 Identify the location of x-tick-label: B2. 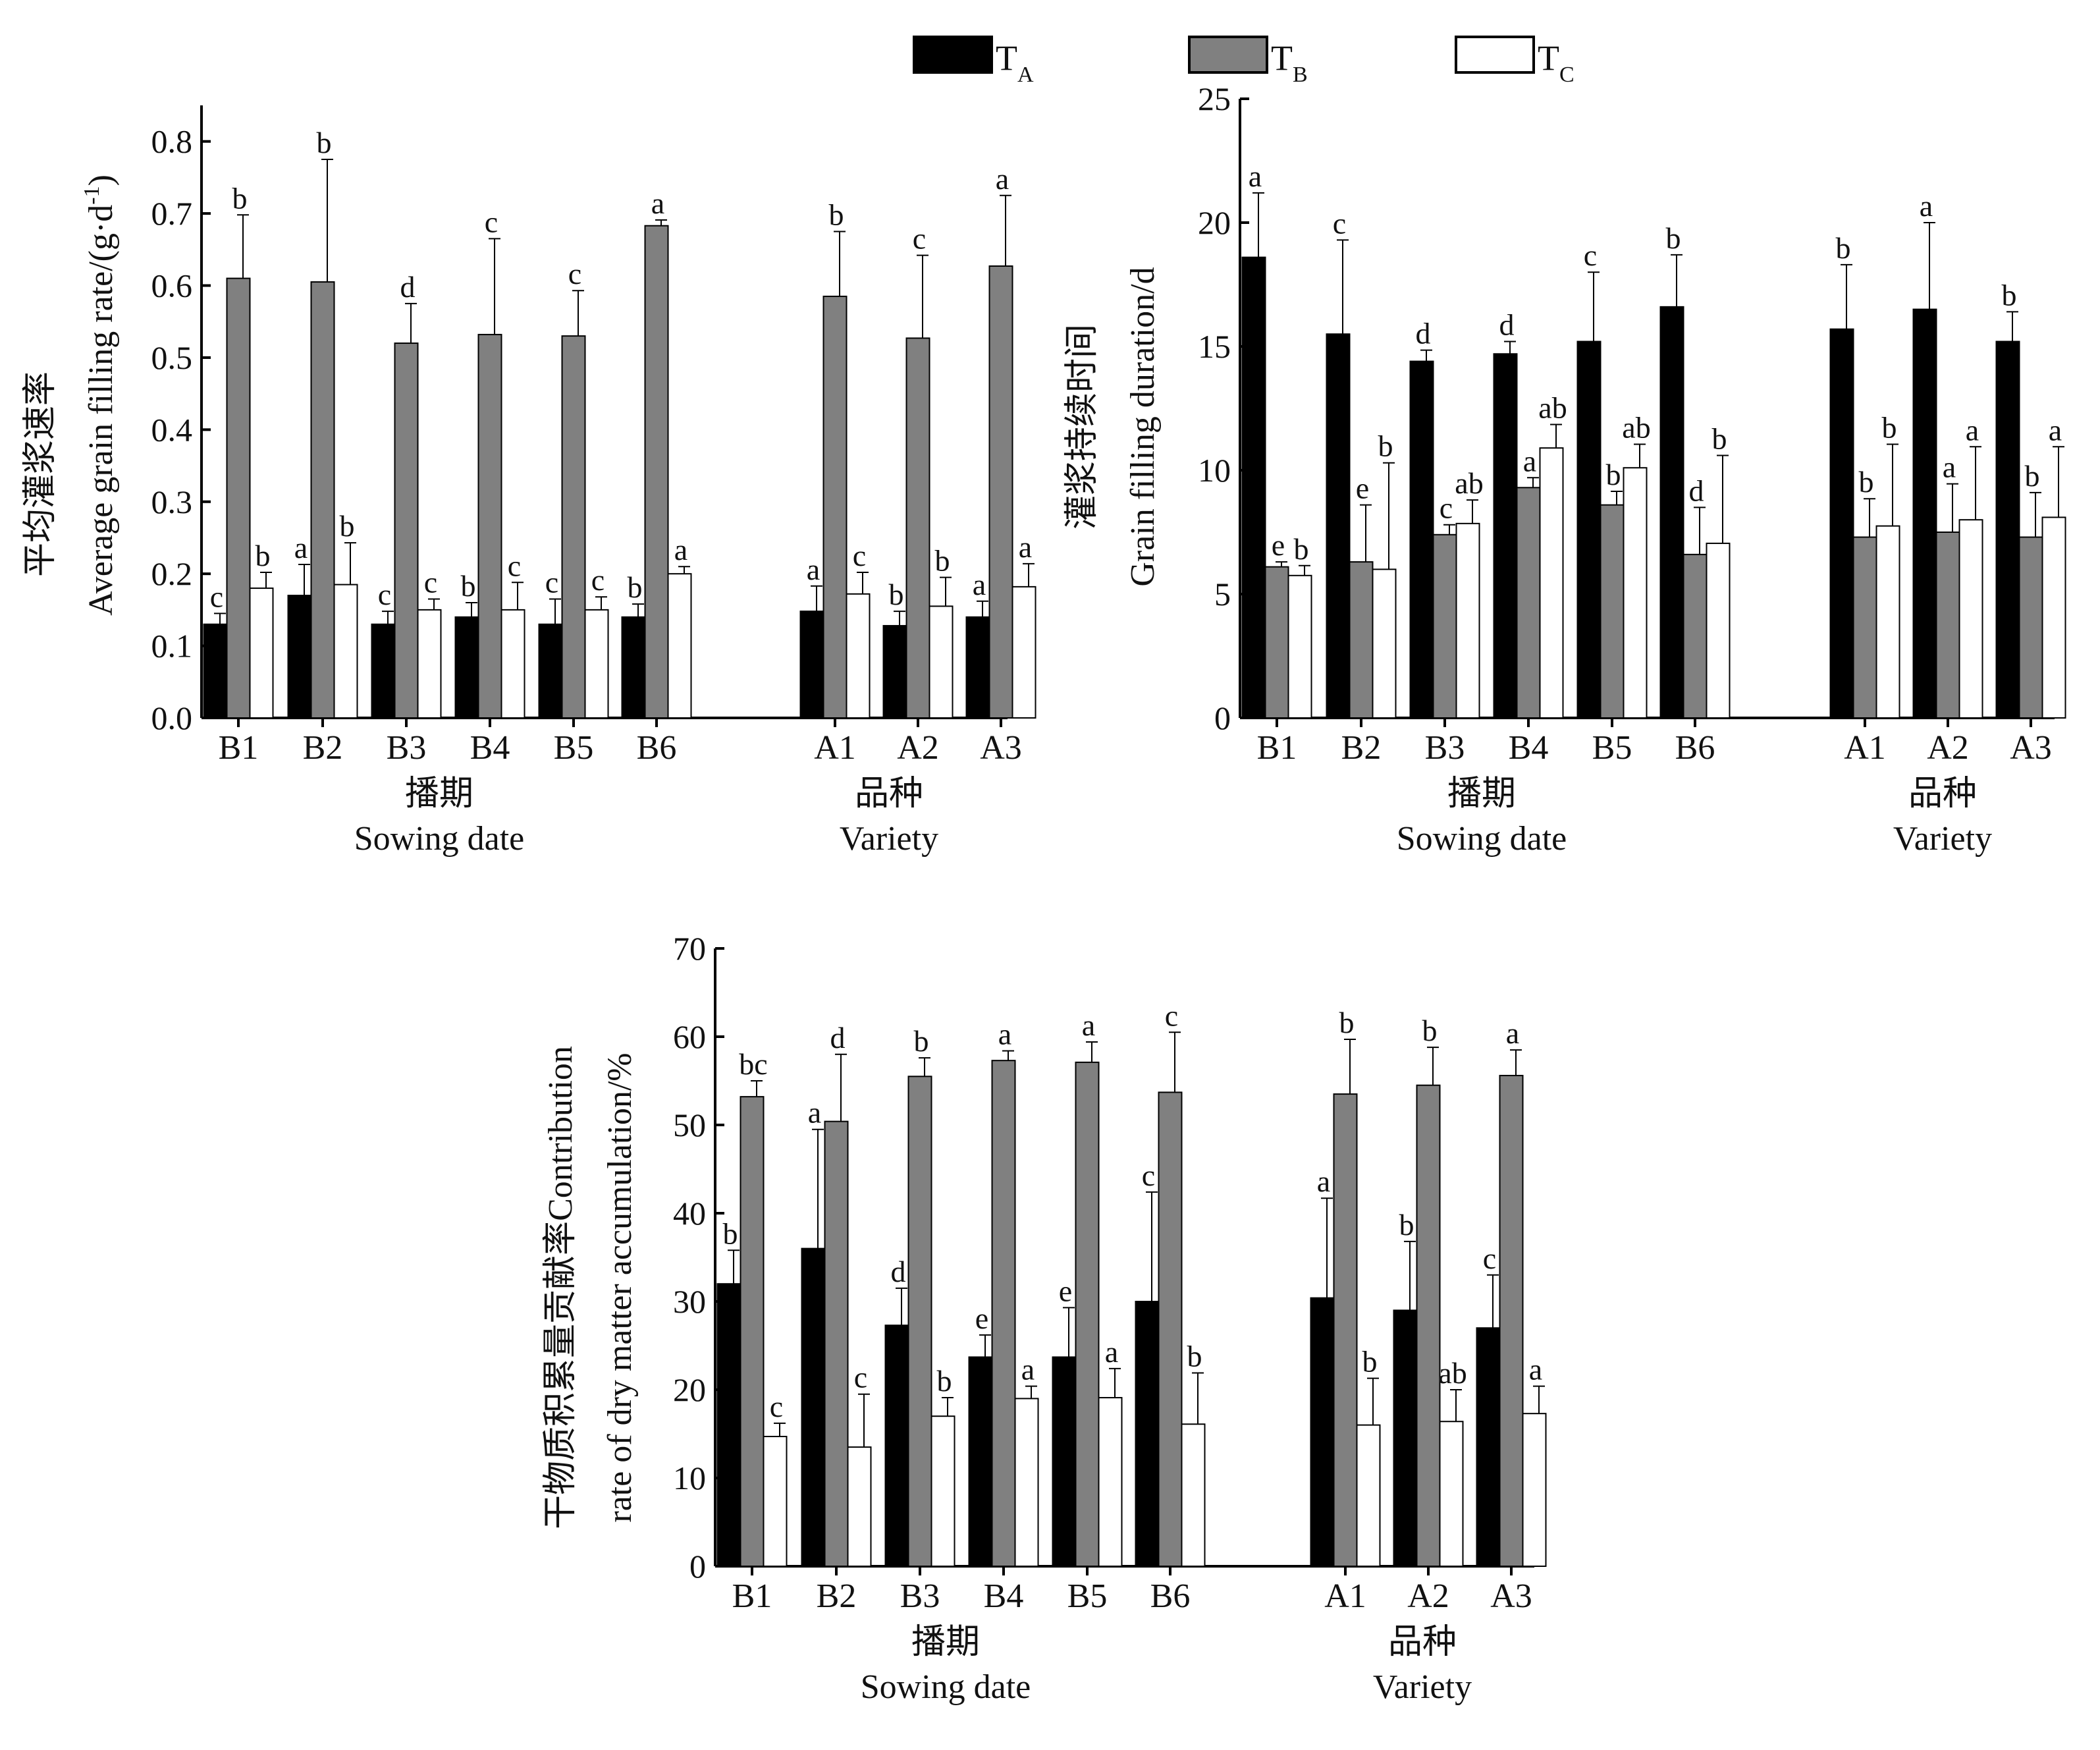
(323, 748).